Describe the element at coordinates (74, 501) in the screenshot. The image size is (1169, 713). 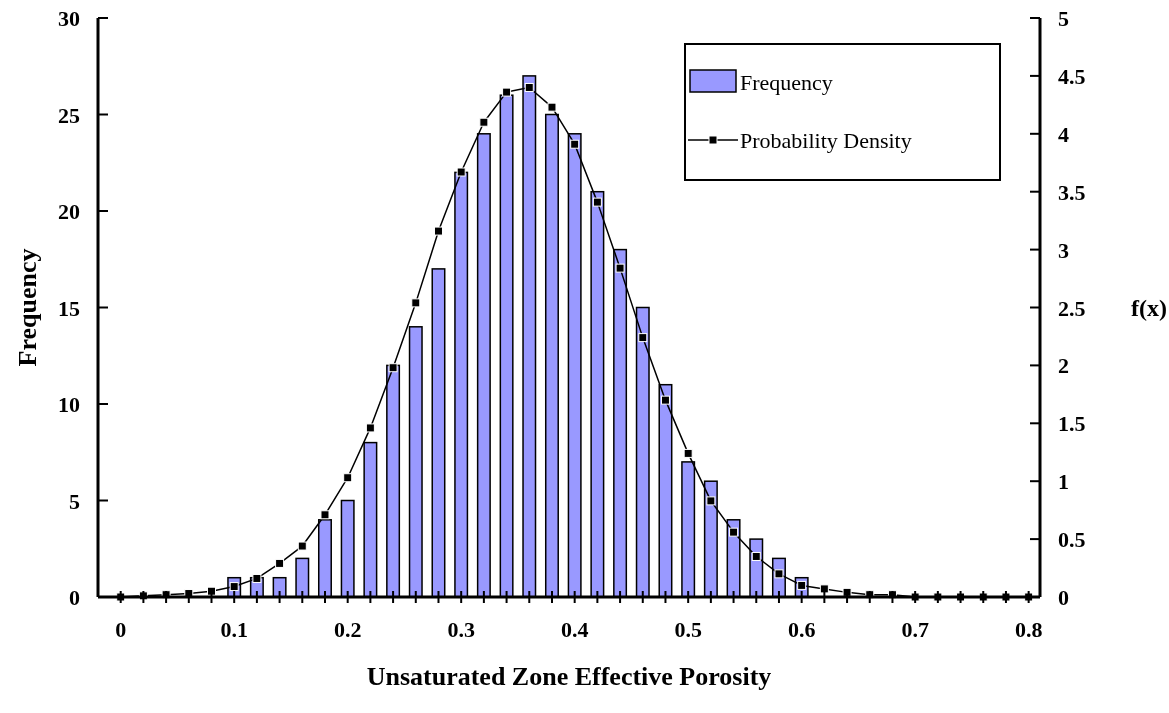
I see `y-tick-label: 5` at that location.